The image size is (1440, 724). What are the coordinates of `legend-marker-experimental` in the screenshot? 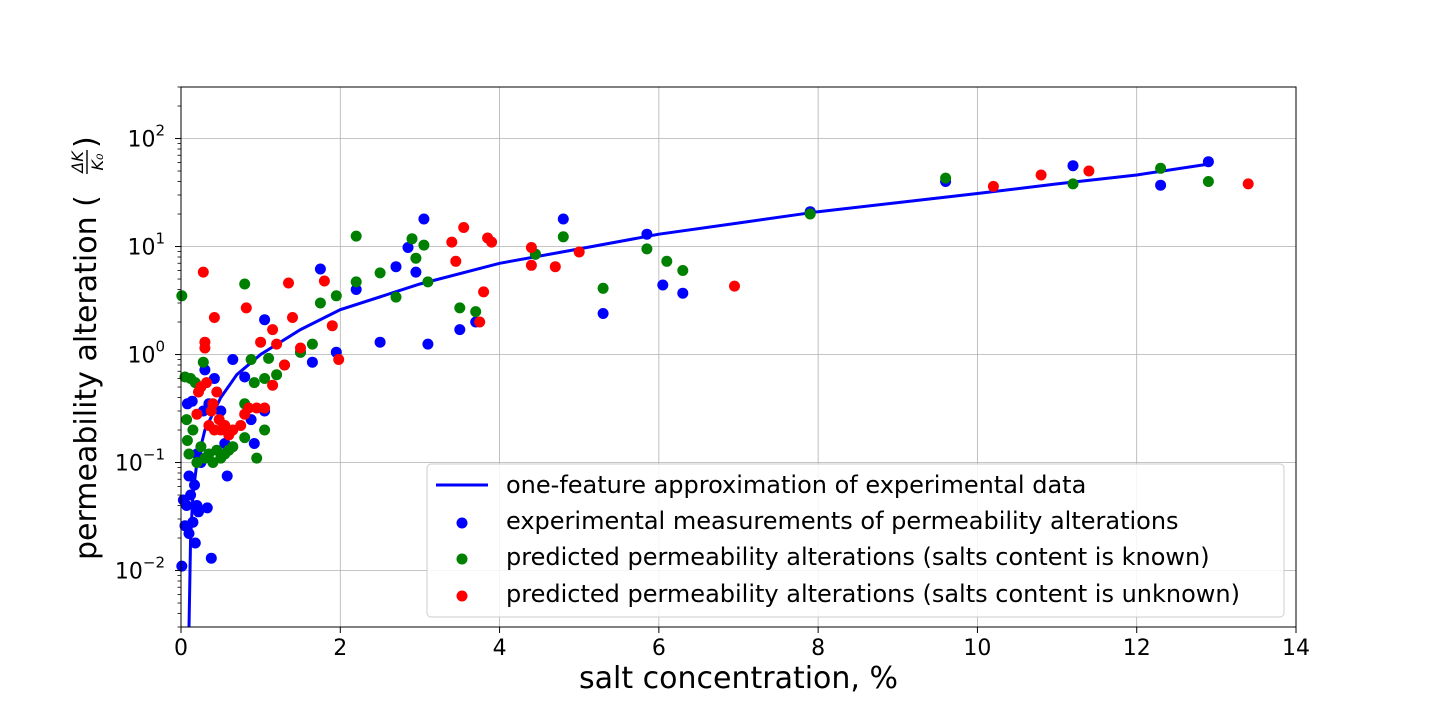 It's located at (462, 523).